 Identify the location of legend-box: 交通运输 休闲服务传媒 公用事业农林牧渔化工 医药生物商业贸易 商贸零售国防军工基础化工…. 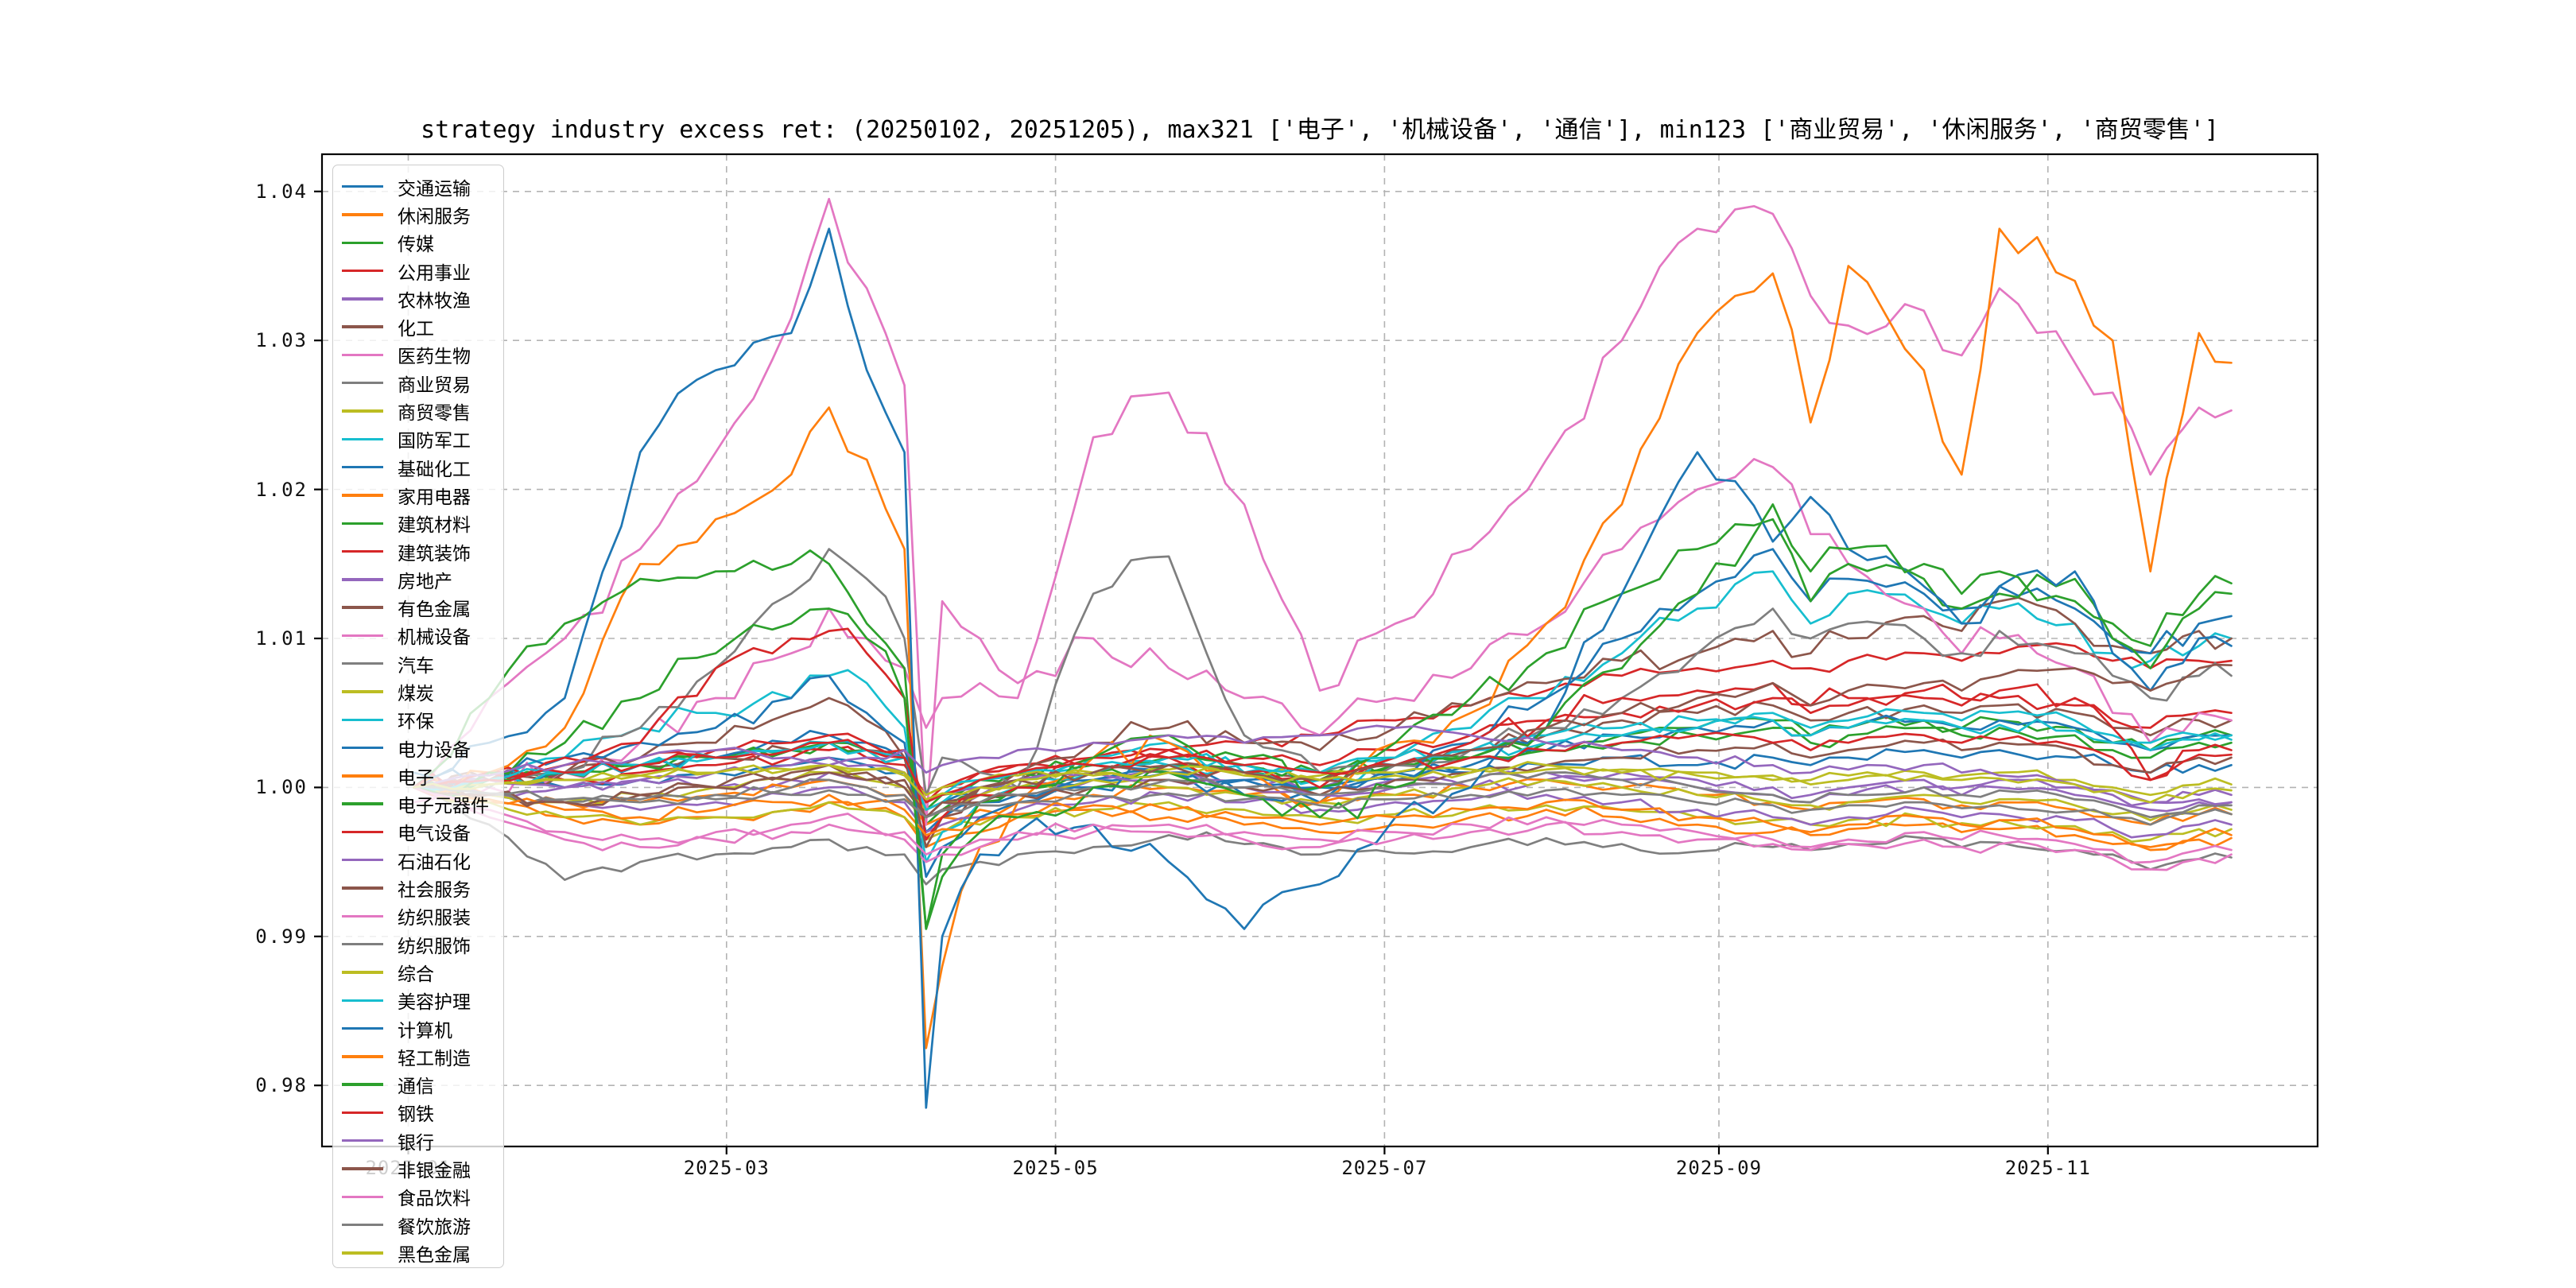
(418, 716).